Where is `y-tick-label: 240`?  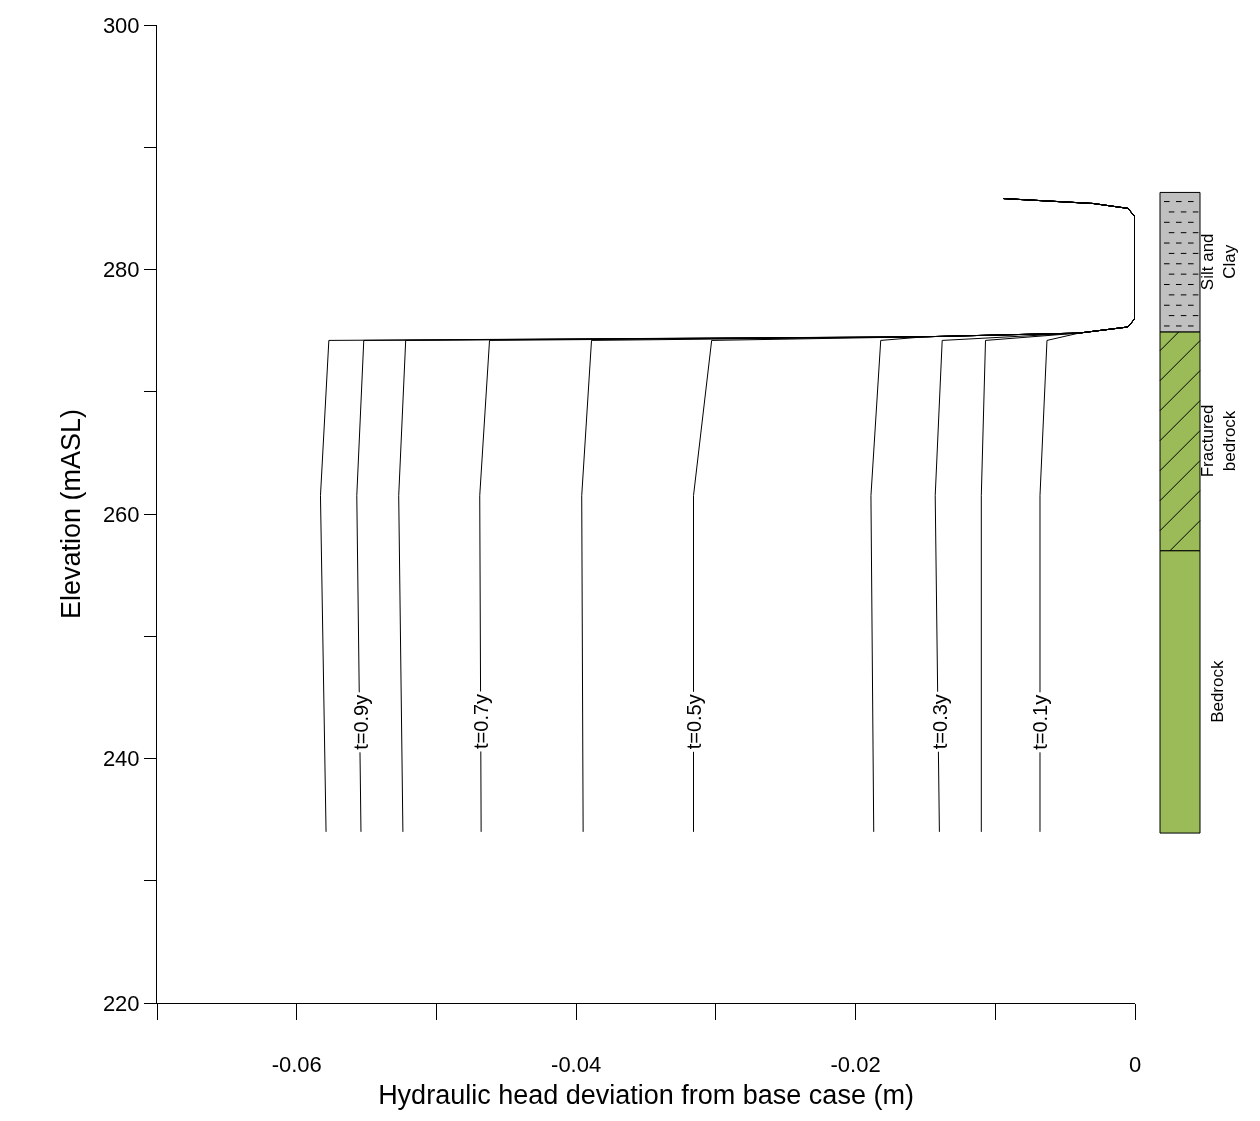
y-tick-label: 240 is located at coordinates (121, 759).